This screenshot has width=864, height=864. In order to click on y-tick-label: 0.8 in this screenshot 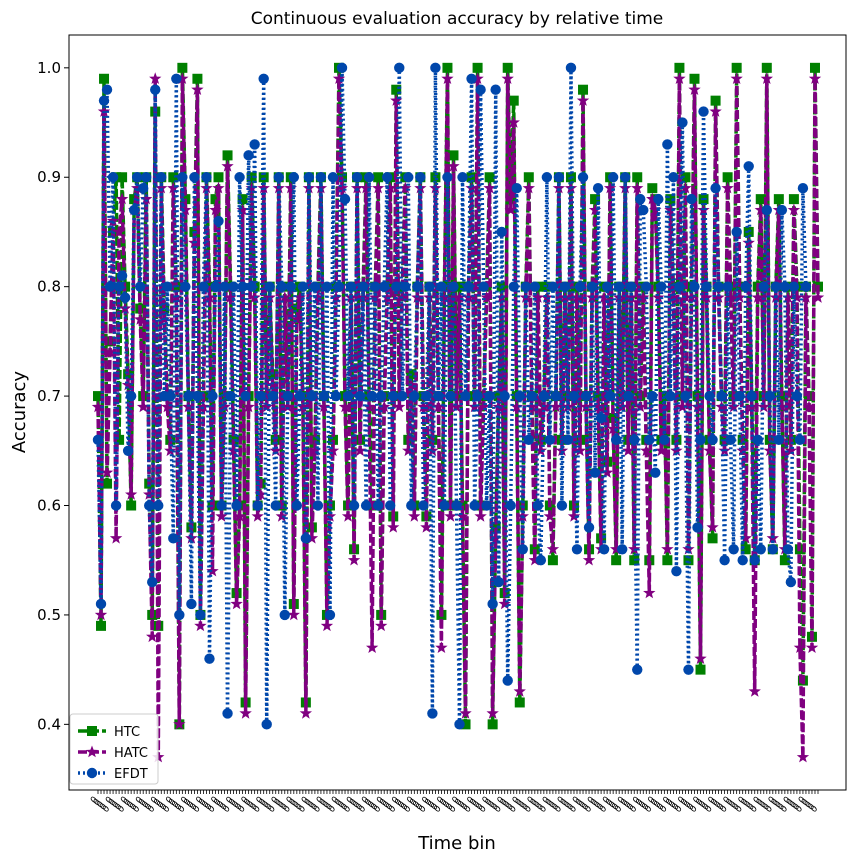, I will do `click(49, 287)`.